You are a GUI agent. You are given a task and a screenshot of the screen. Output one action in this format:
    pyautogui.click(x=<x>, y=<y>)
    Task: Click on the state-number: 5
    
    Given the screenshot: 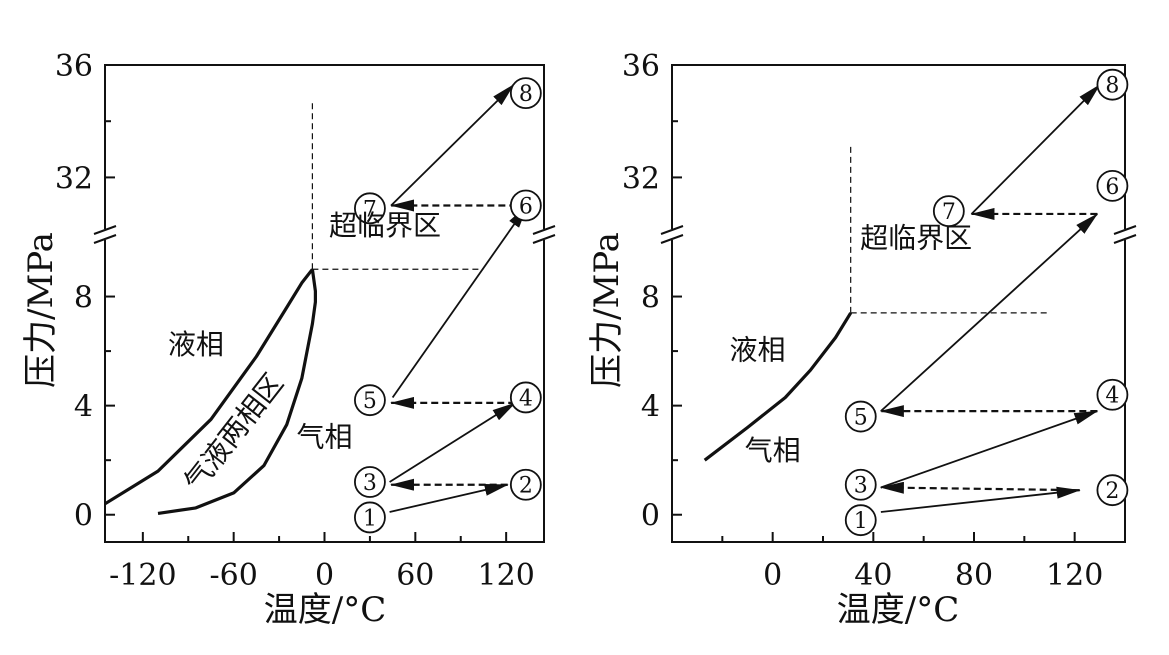 What is the action you would take?
    pyautogui.click(x=370, y=401)
    